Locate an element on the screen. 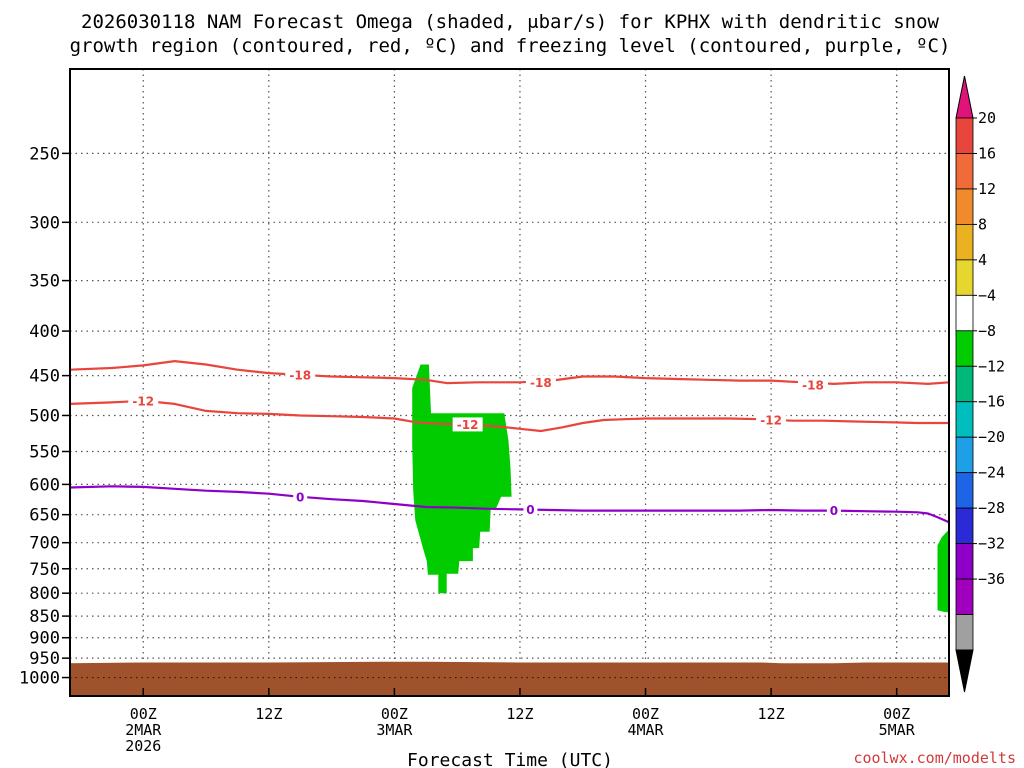 Image resolution: width=1024 pixels, height=768 pixels. contour-label-1-1: -12 is located at coordinates (468, 425).